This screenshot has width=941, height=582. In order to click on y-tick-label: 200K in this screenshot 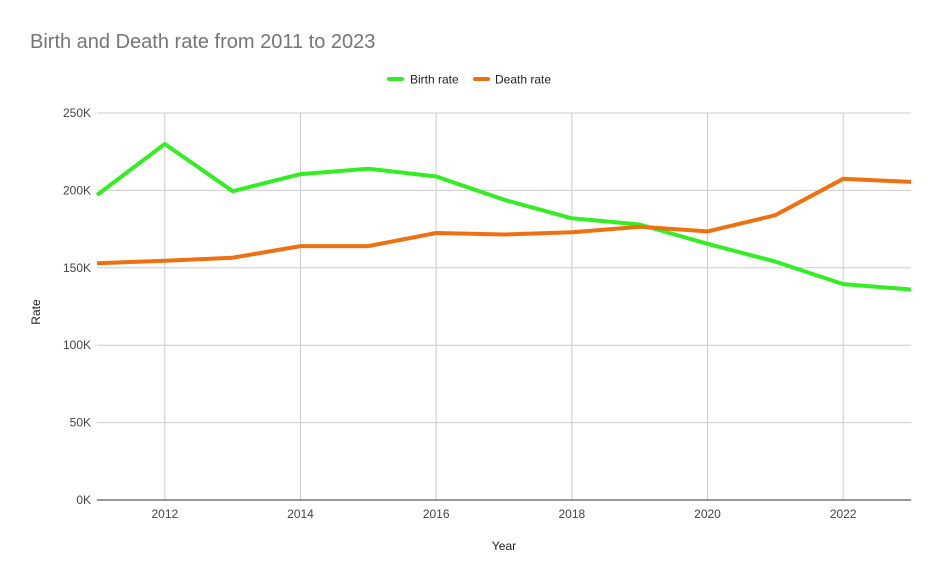, I will do `click(77, 190)`.